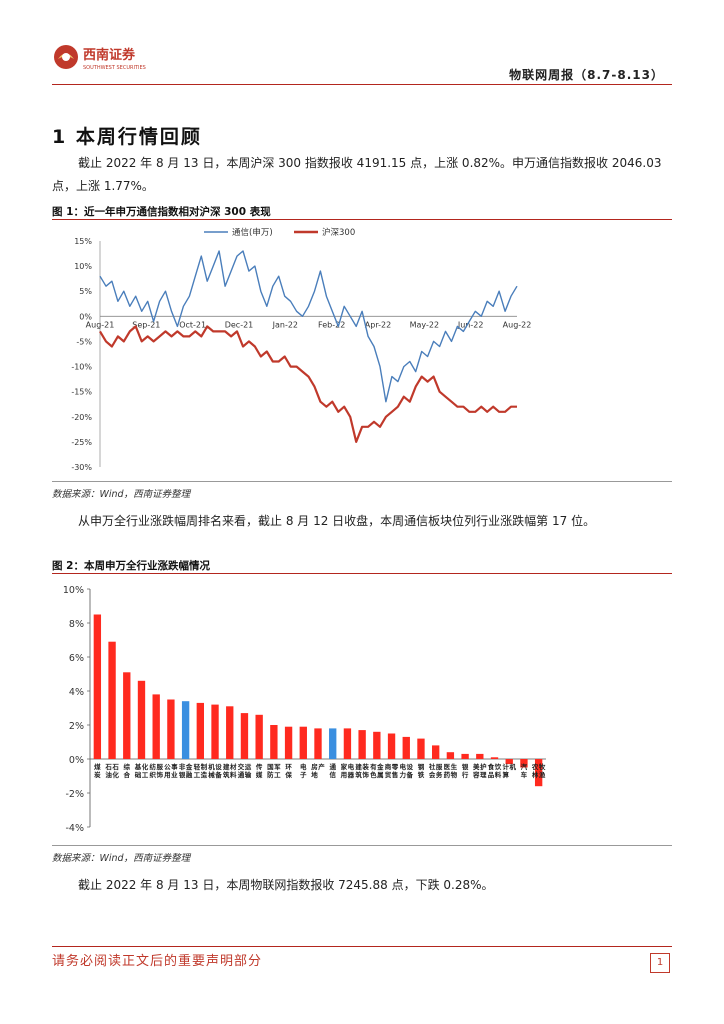 The width and height of the screenshot is (724, 1024). Describe the element at coordinates (76, 658) in the screenshot. I see `y-tick-label: 6%` at that location.